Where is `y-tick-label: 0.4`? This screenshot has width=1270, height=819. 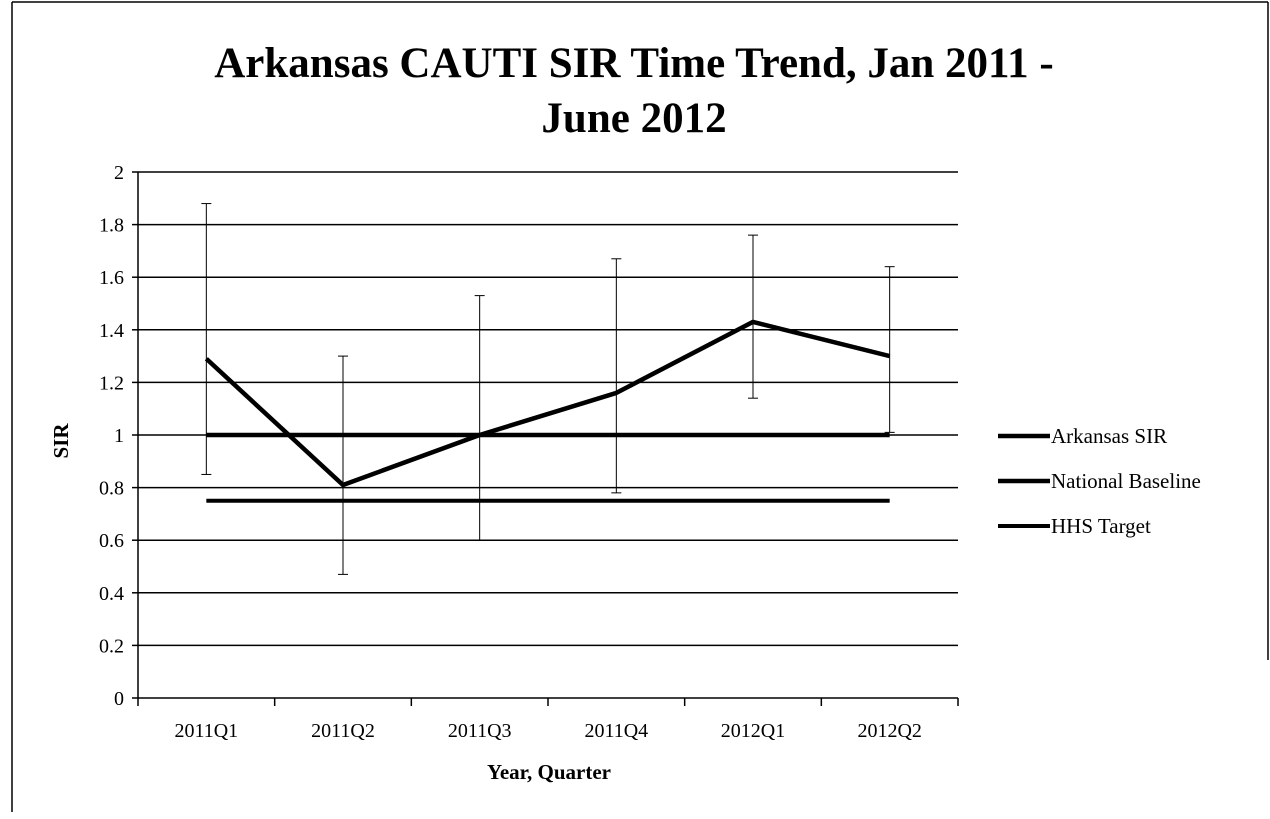
y-tick-label: 0.4 is located at coordinates (111, 594).